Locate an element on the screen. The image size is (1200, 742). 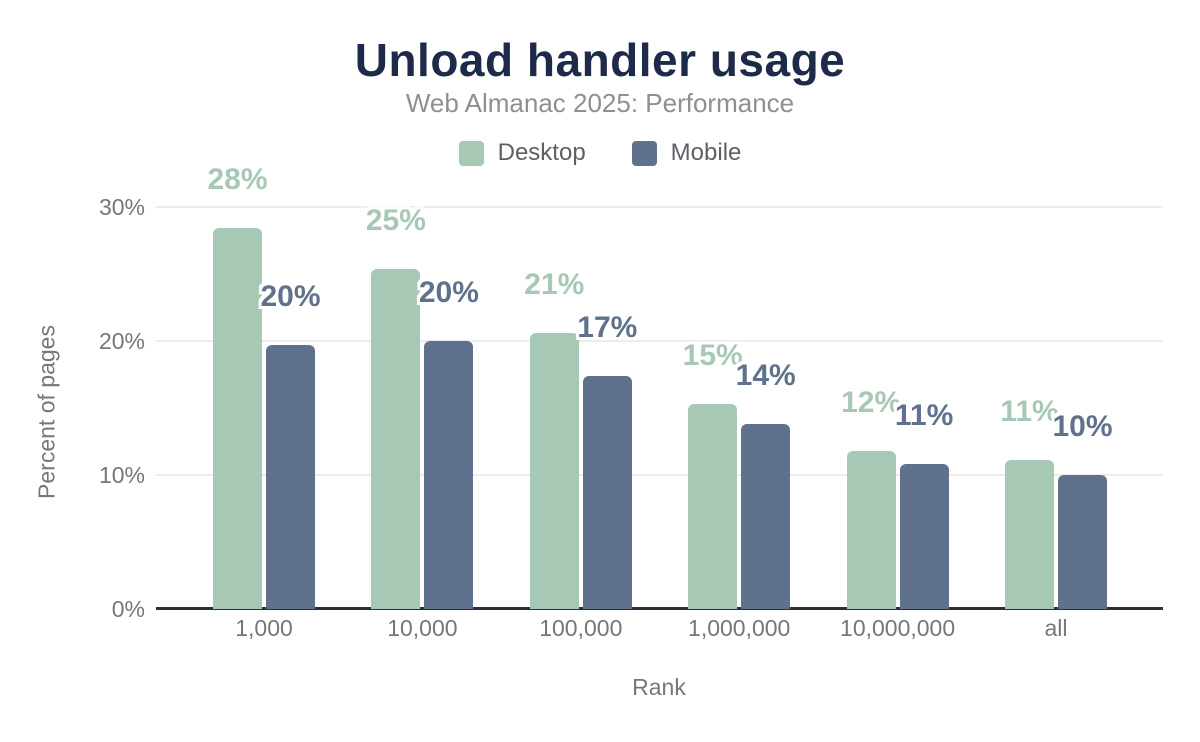
x-tick-label-10000000: 10,000,000 is located at coordinates (898, 628).